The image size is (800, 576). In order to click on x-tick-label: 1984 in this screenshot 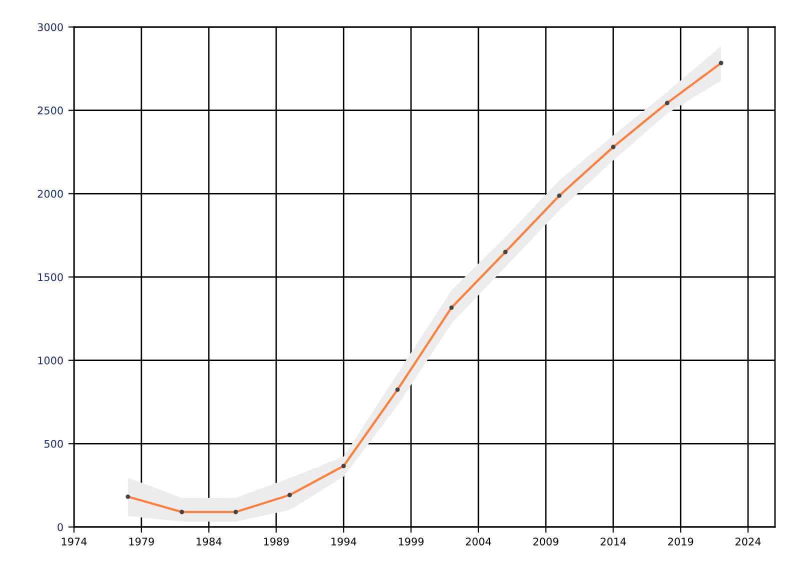, I will do `click(209, 542)`.